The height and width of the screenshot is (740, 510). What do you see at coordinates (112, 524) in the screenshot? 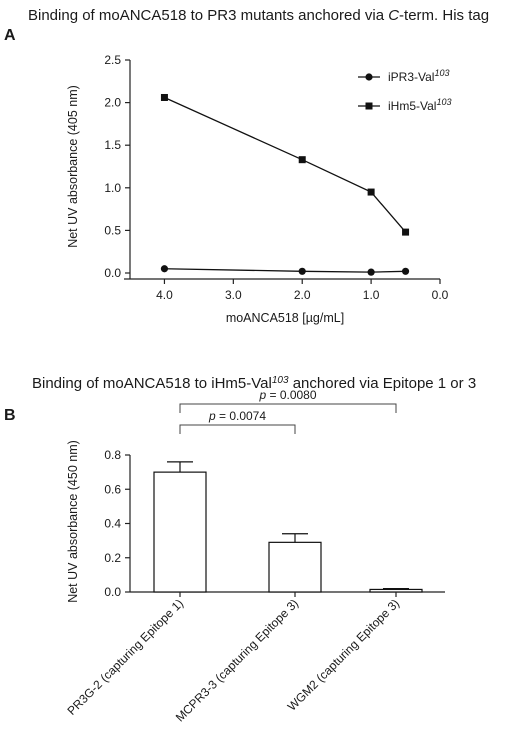
I see `y-tick-label-b: 0.4` at bounding box center [112, 524].